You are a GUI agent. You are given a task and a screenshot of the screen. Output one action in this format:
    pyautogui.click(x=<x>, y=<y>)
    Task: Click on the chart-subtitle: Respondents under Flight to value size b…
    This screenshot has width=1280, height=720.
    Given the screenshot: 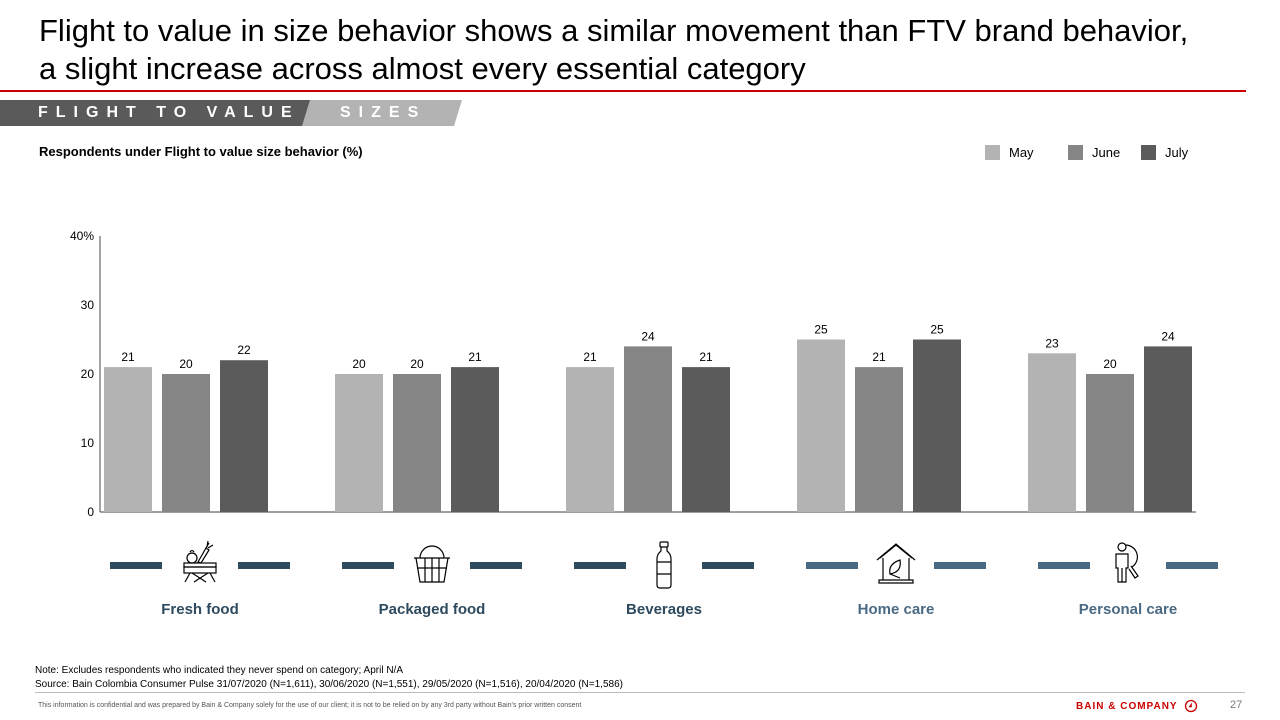 What is the action you would take?
    pyautogui.click(x=201, y=151)
    